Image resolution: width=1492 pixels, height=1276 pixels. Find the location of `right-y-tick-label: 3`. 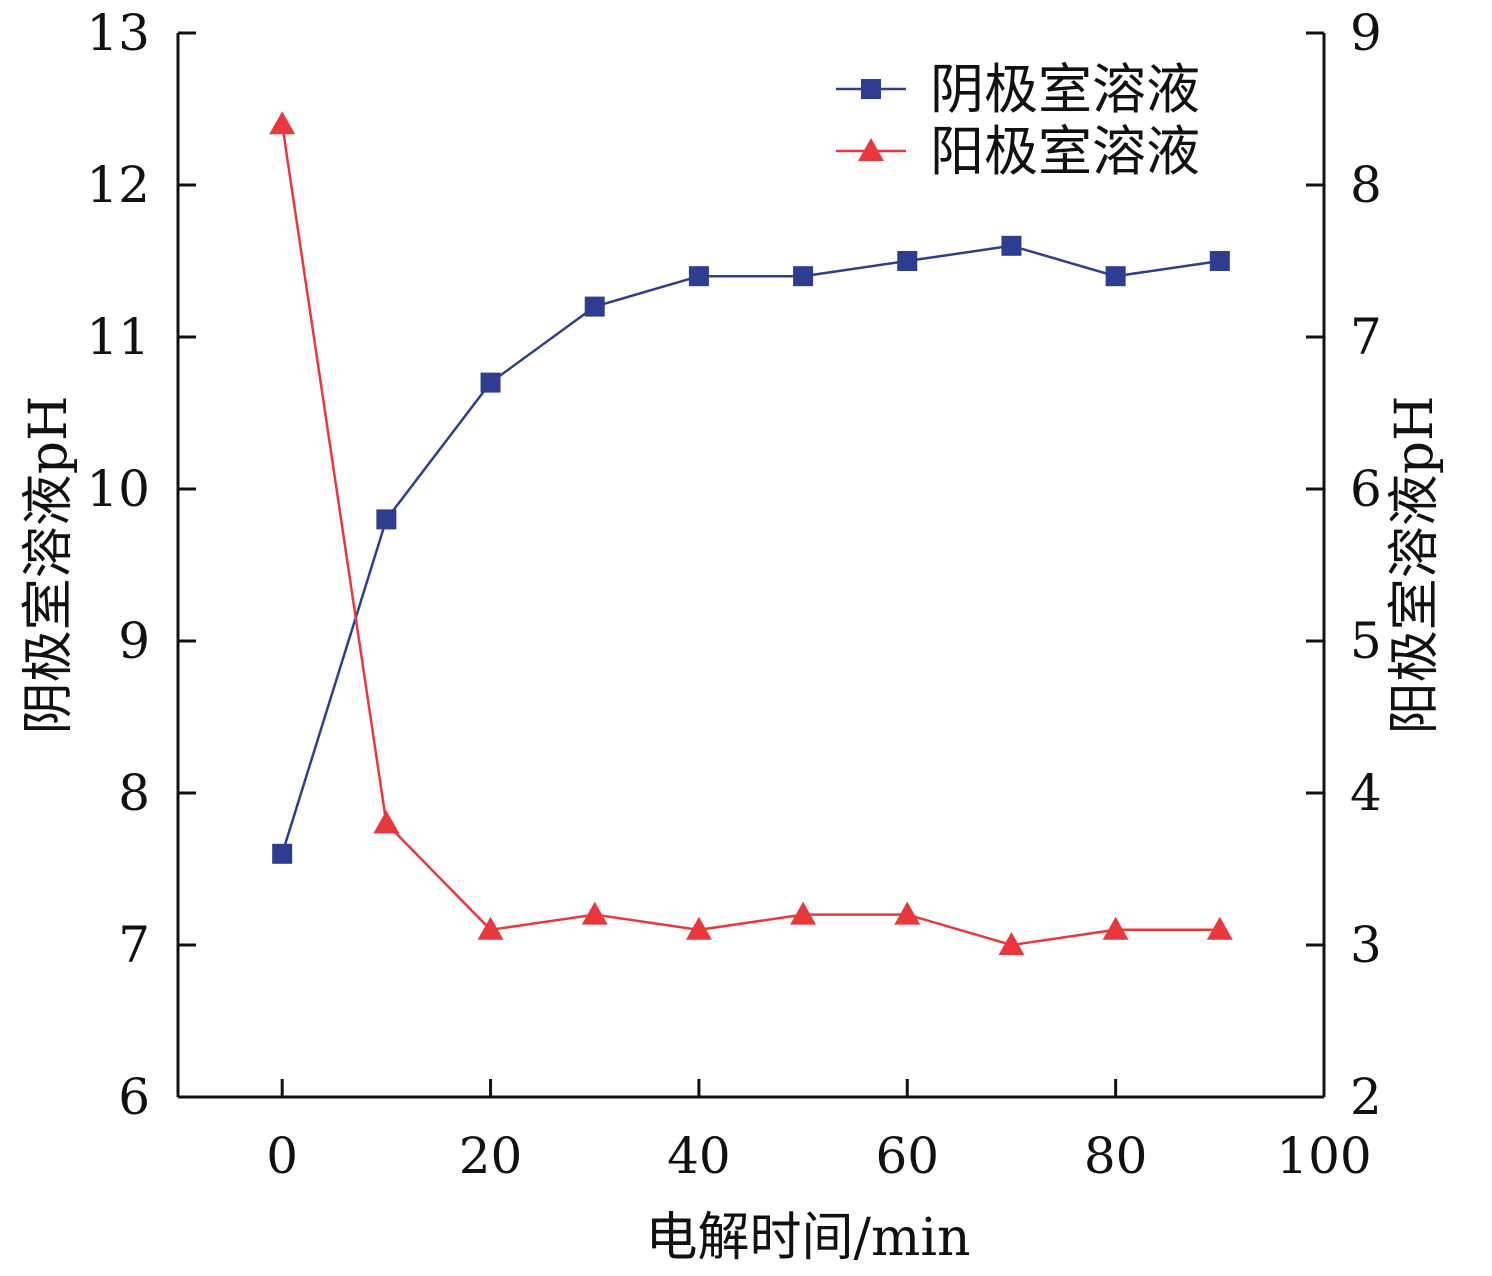

right-y-tick-label: 3 is located at coordinates (1366, 945).